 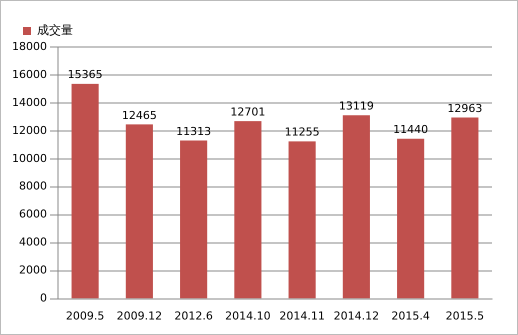 What do you see at coordinates (139, 115) in the screenshot?
I see `data-label: 12465` at bounding box center [139, 115].